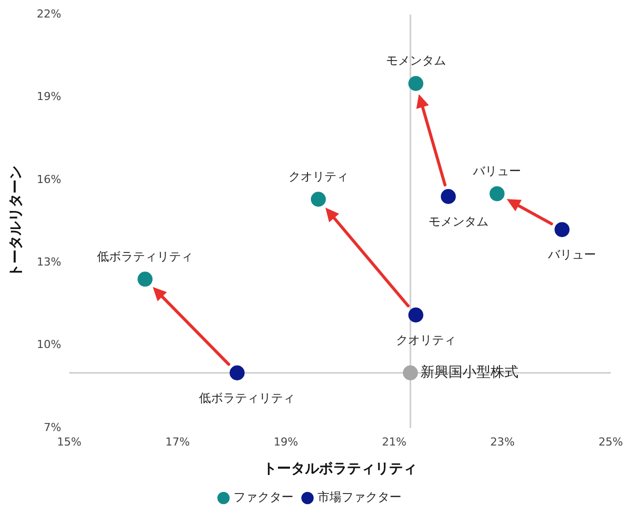 This screenshot has height=518, width=631. I want to click on annotation: 新興国小型株式, so click(469, 372).